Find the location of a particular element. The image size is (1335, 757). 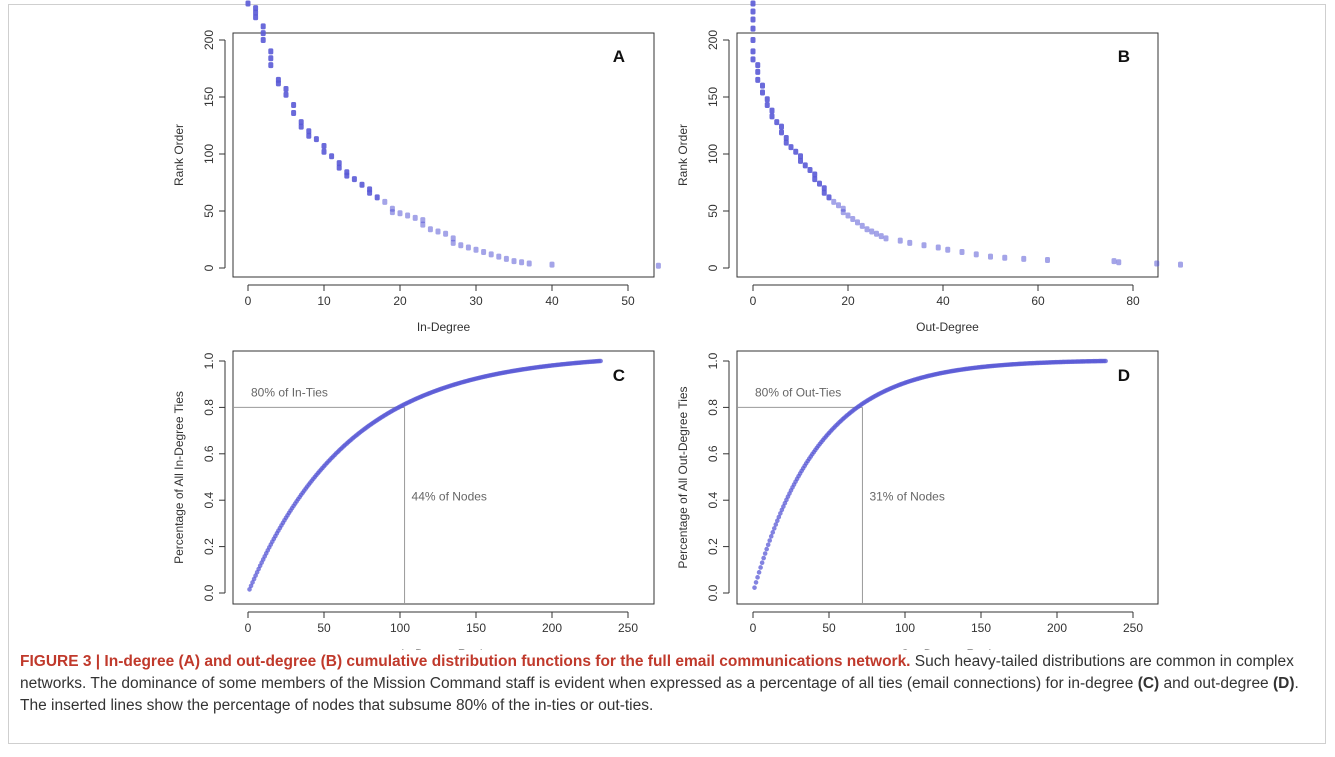

x-tick-label: 250 is located at coordinates (628, 628).